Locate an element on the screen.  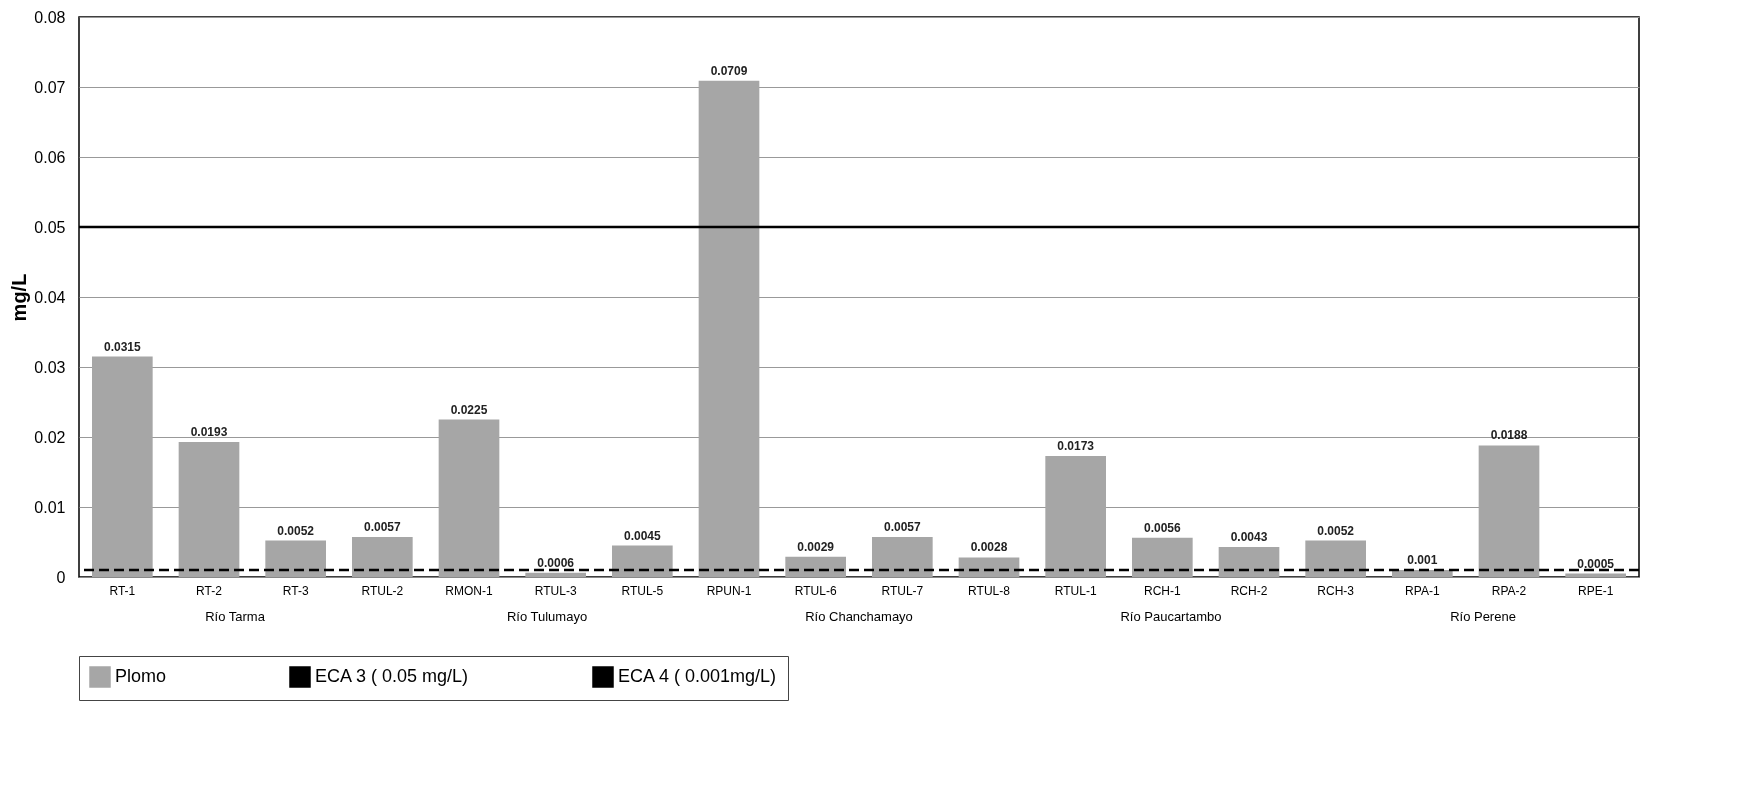
x-tick-label: RTUL-2 is located at coordinates (382, 590).